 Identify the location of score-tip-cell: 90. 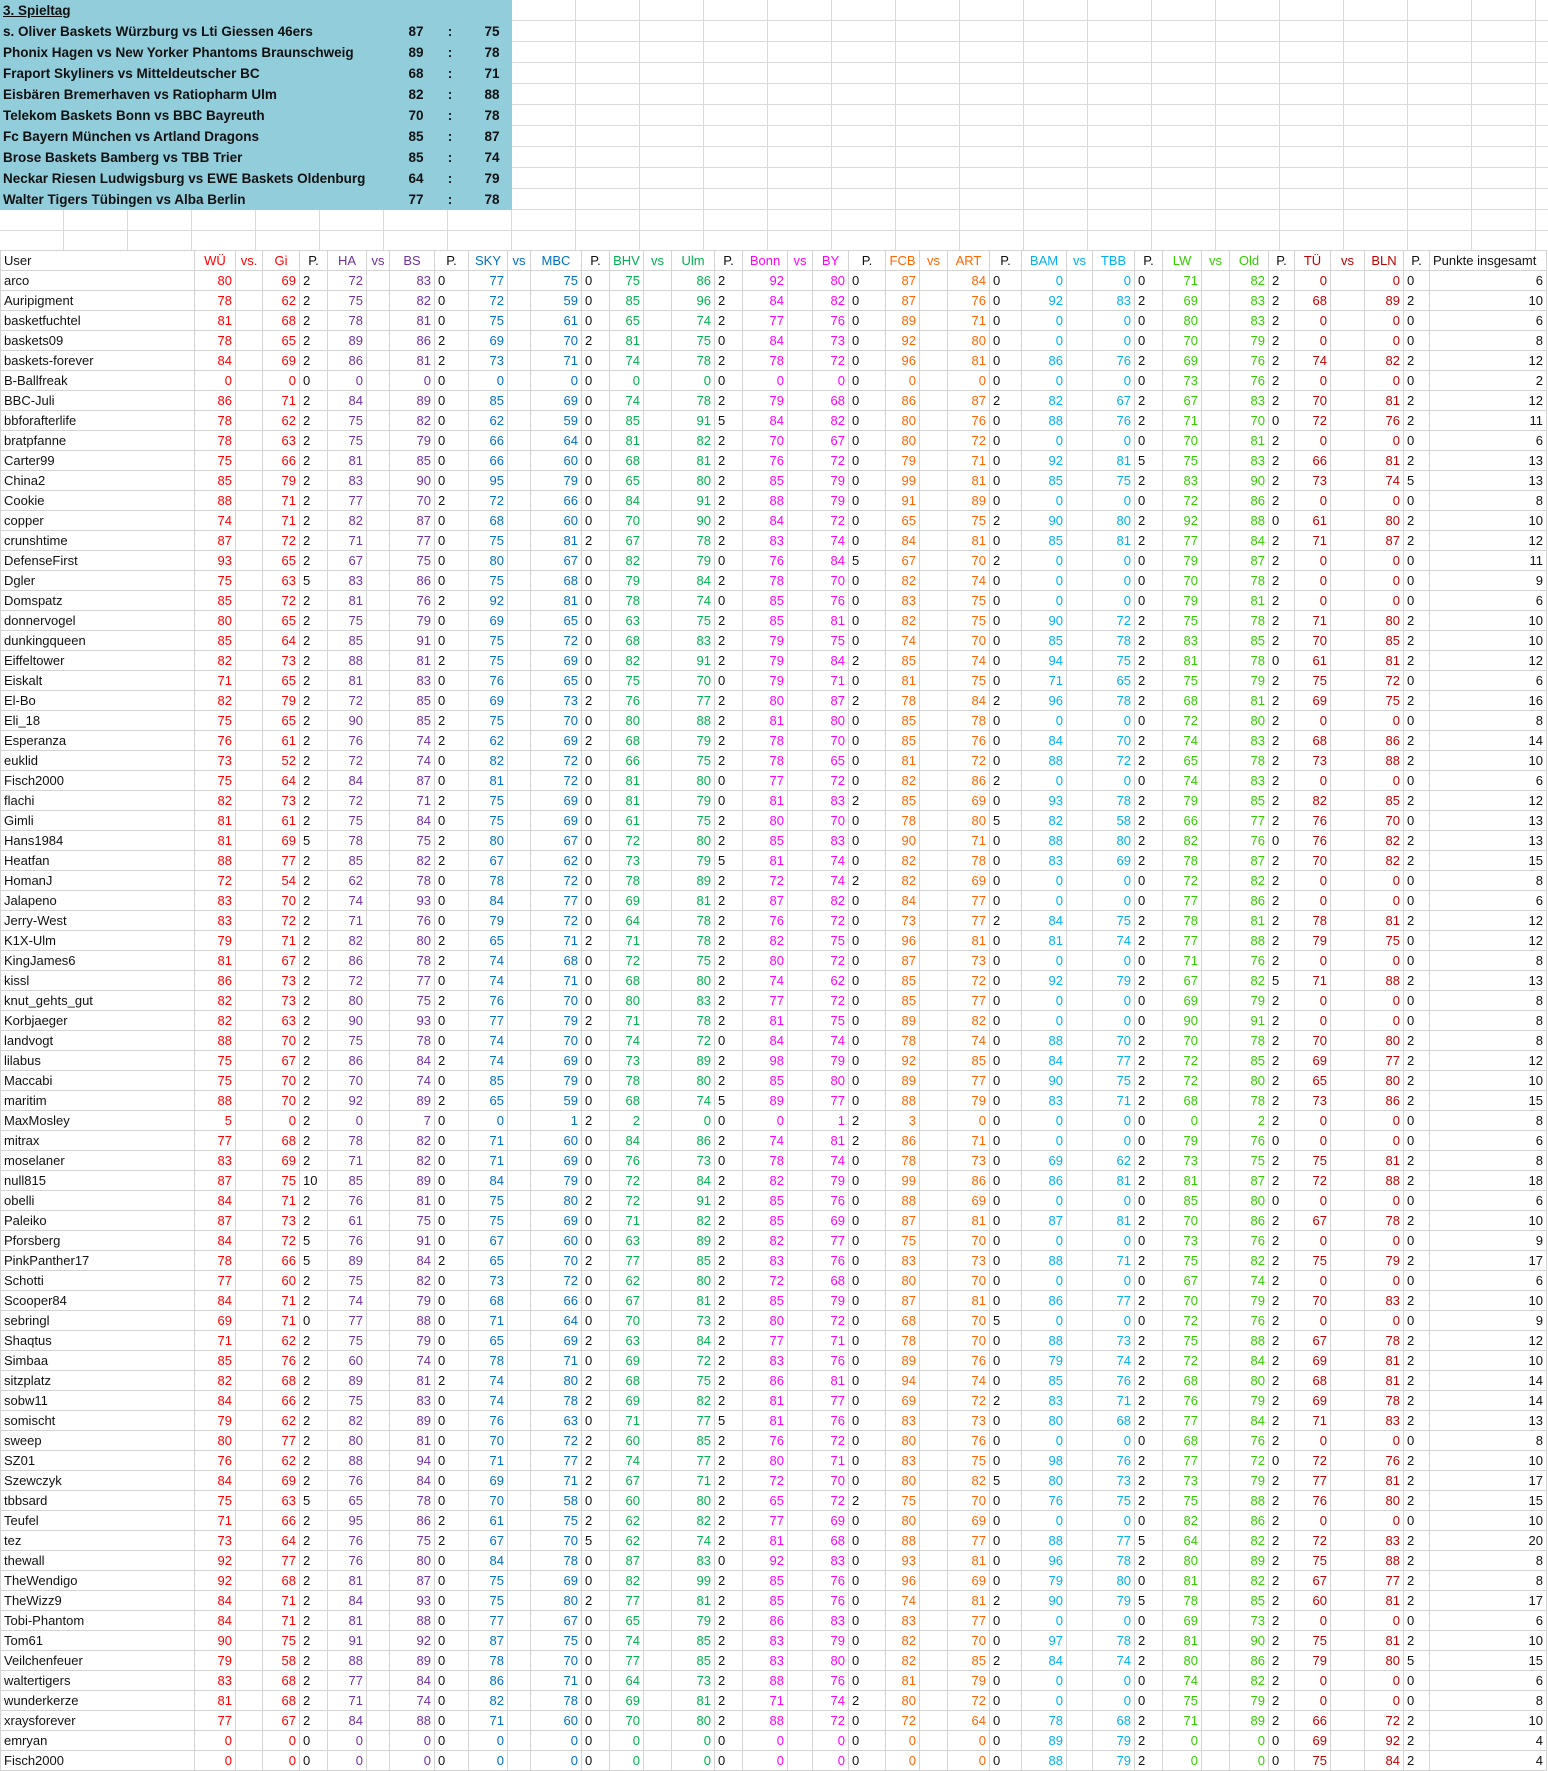
(347, 1020).